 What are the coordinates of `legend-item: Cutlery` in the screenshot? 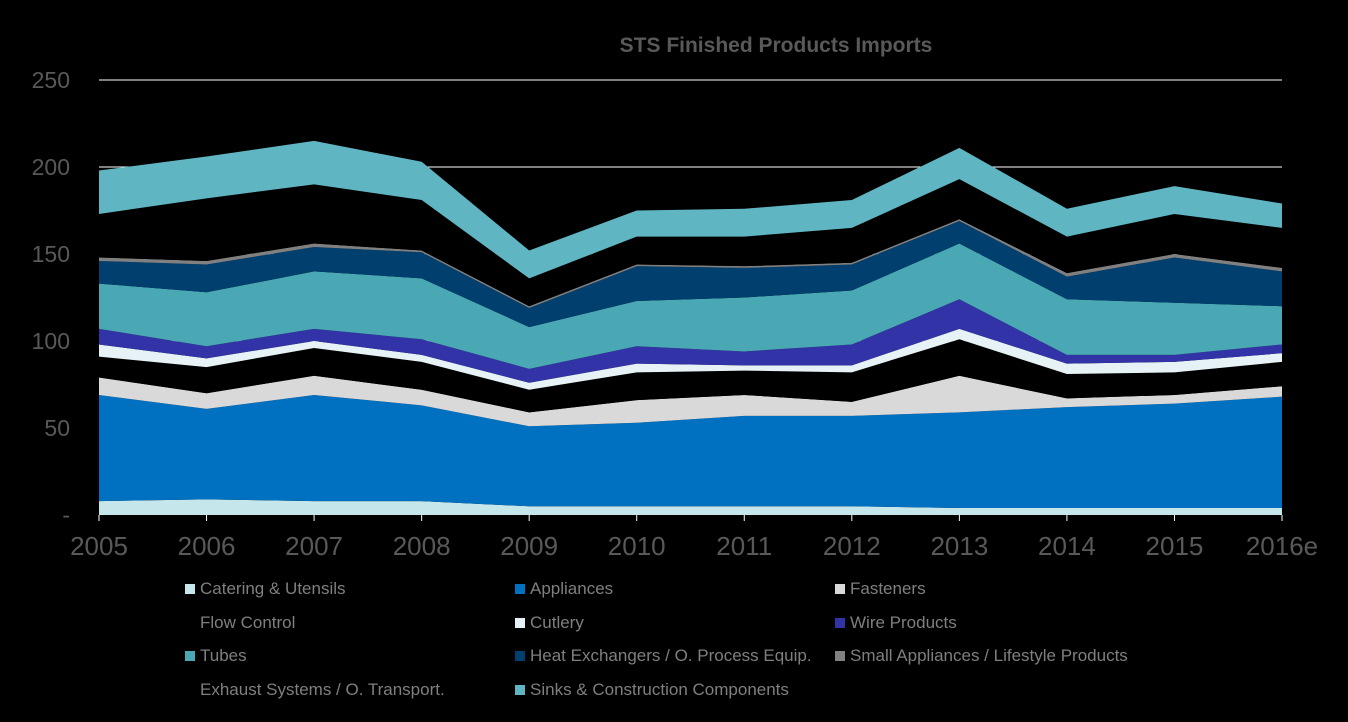 It's located at (549, 623).